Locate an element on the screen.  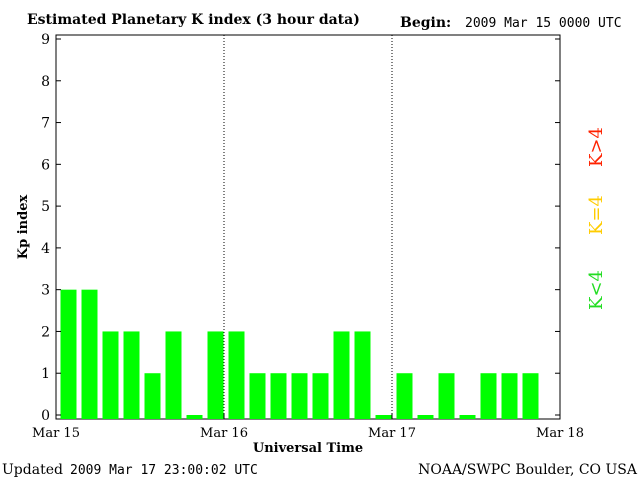
source-credit: NOAA/SWPC Boulder, CO USA is located at coordinates (528, 470).